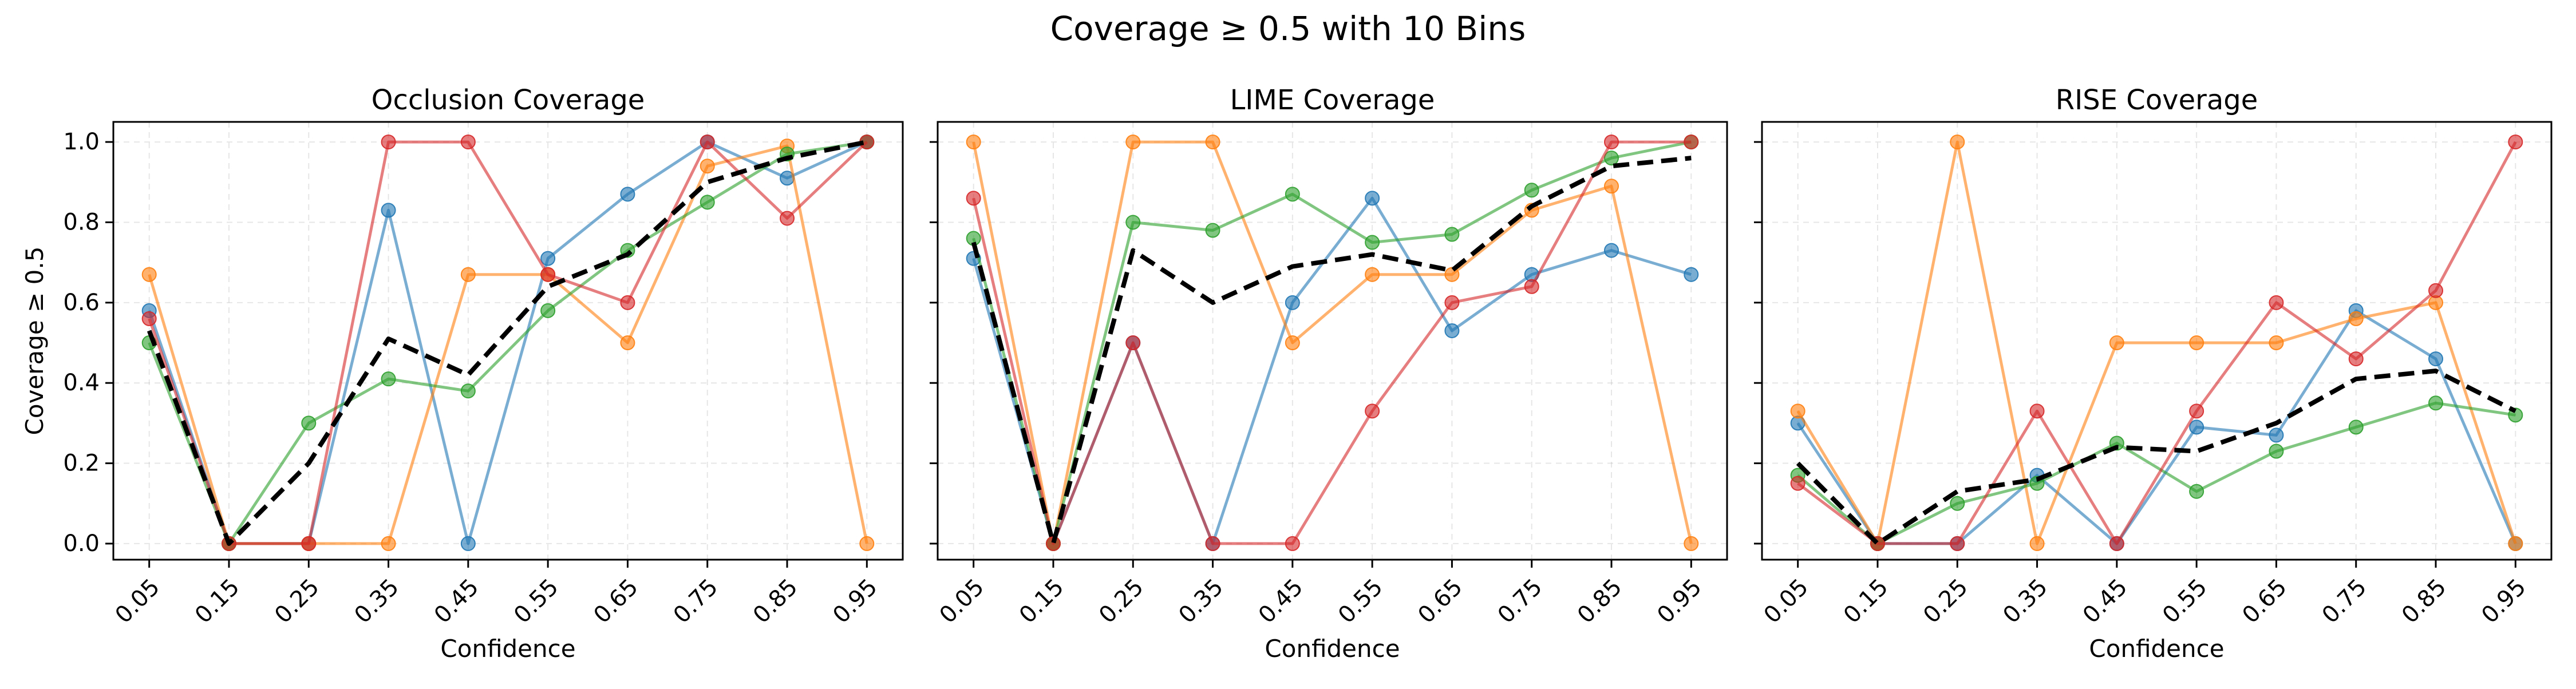  Describe the element at coordinates (81, 303) in the screenshot. I see `y-tick-label: 0.6` at that location.